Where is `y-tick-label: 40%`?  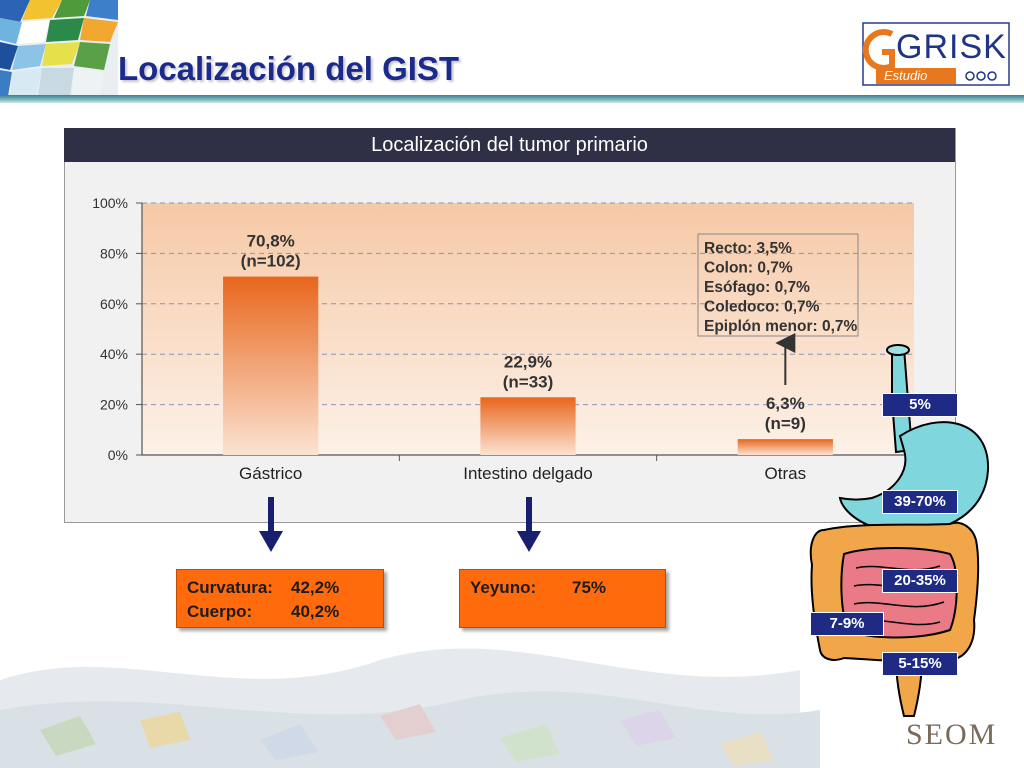
y-tick-label: 40% is located at coordinates (114, 354).